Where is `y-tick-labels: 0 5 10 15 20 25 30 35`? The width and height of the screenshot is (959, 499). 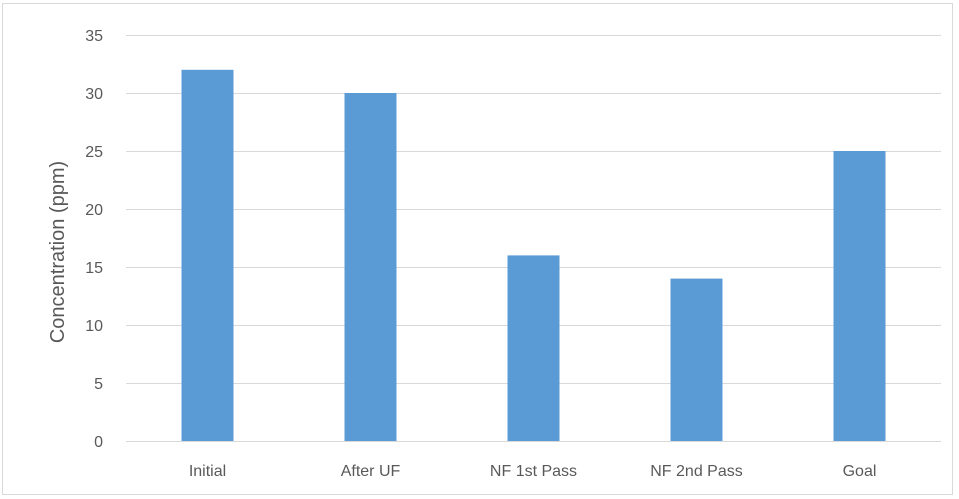 y-tick-labels: 0 5 10 15 20 25 30 35 is located at coordinates (94, 239).